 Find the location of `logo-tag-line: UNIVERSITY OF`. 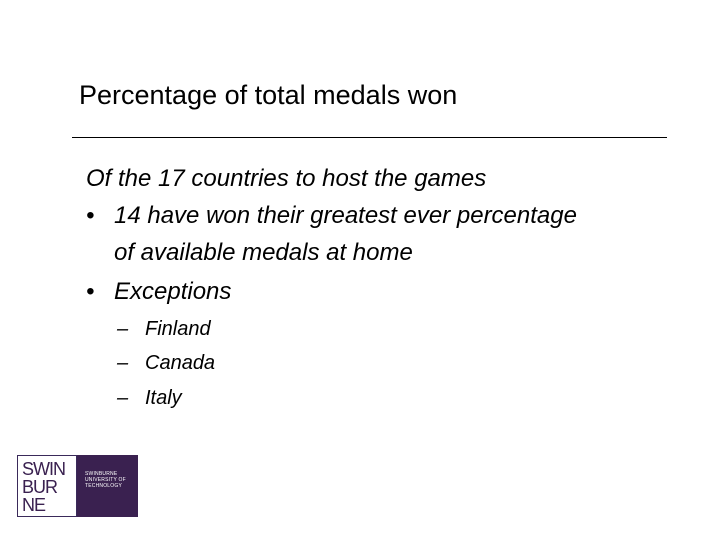

logo-tag-line: UNIVERSITY OF is located at coordinates (105, 480).